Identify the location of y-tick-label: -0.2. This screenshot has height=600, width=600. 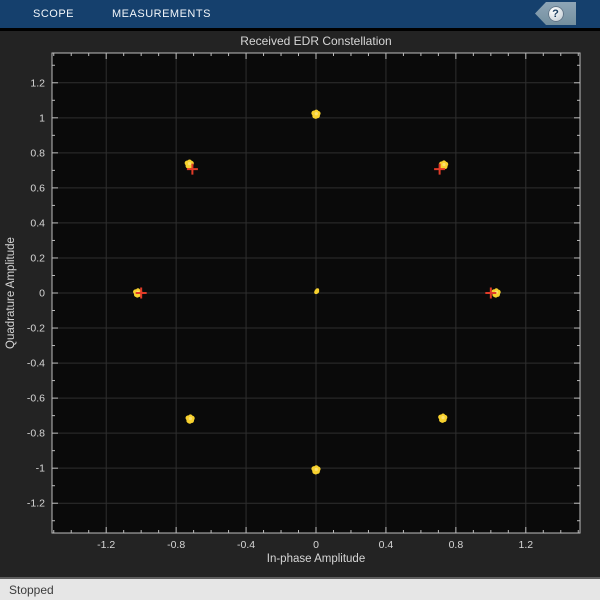
(36, 329).